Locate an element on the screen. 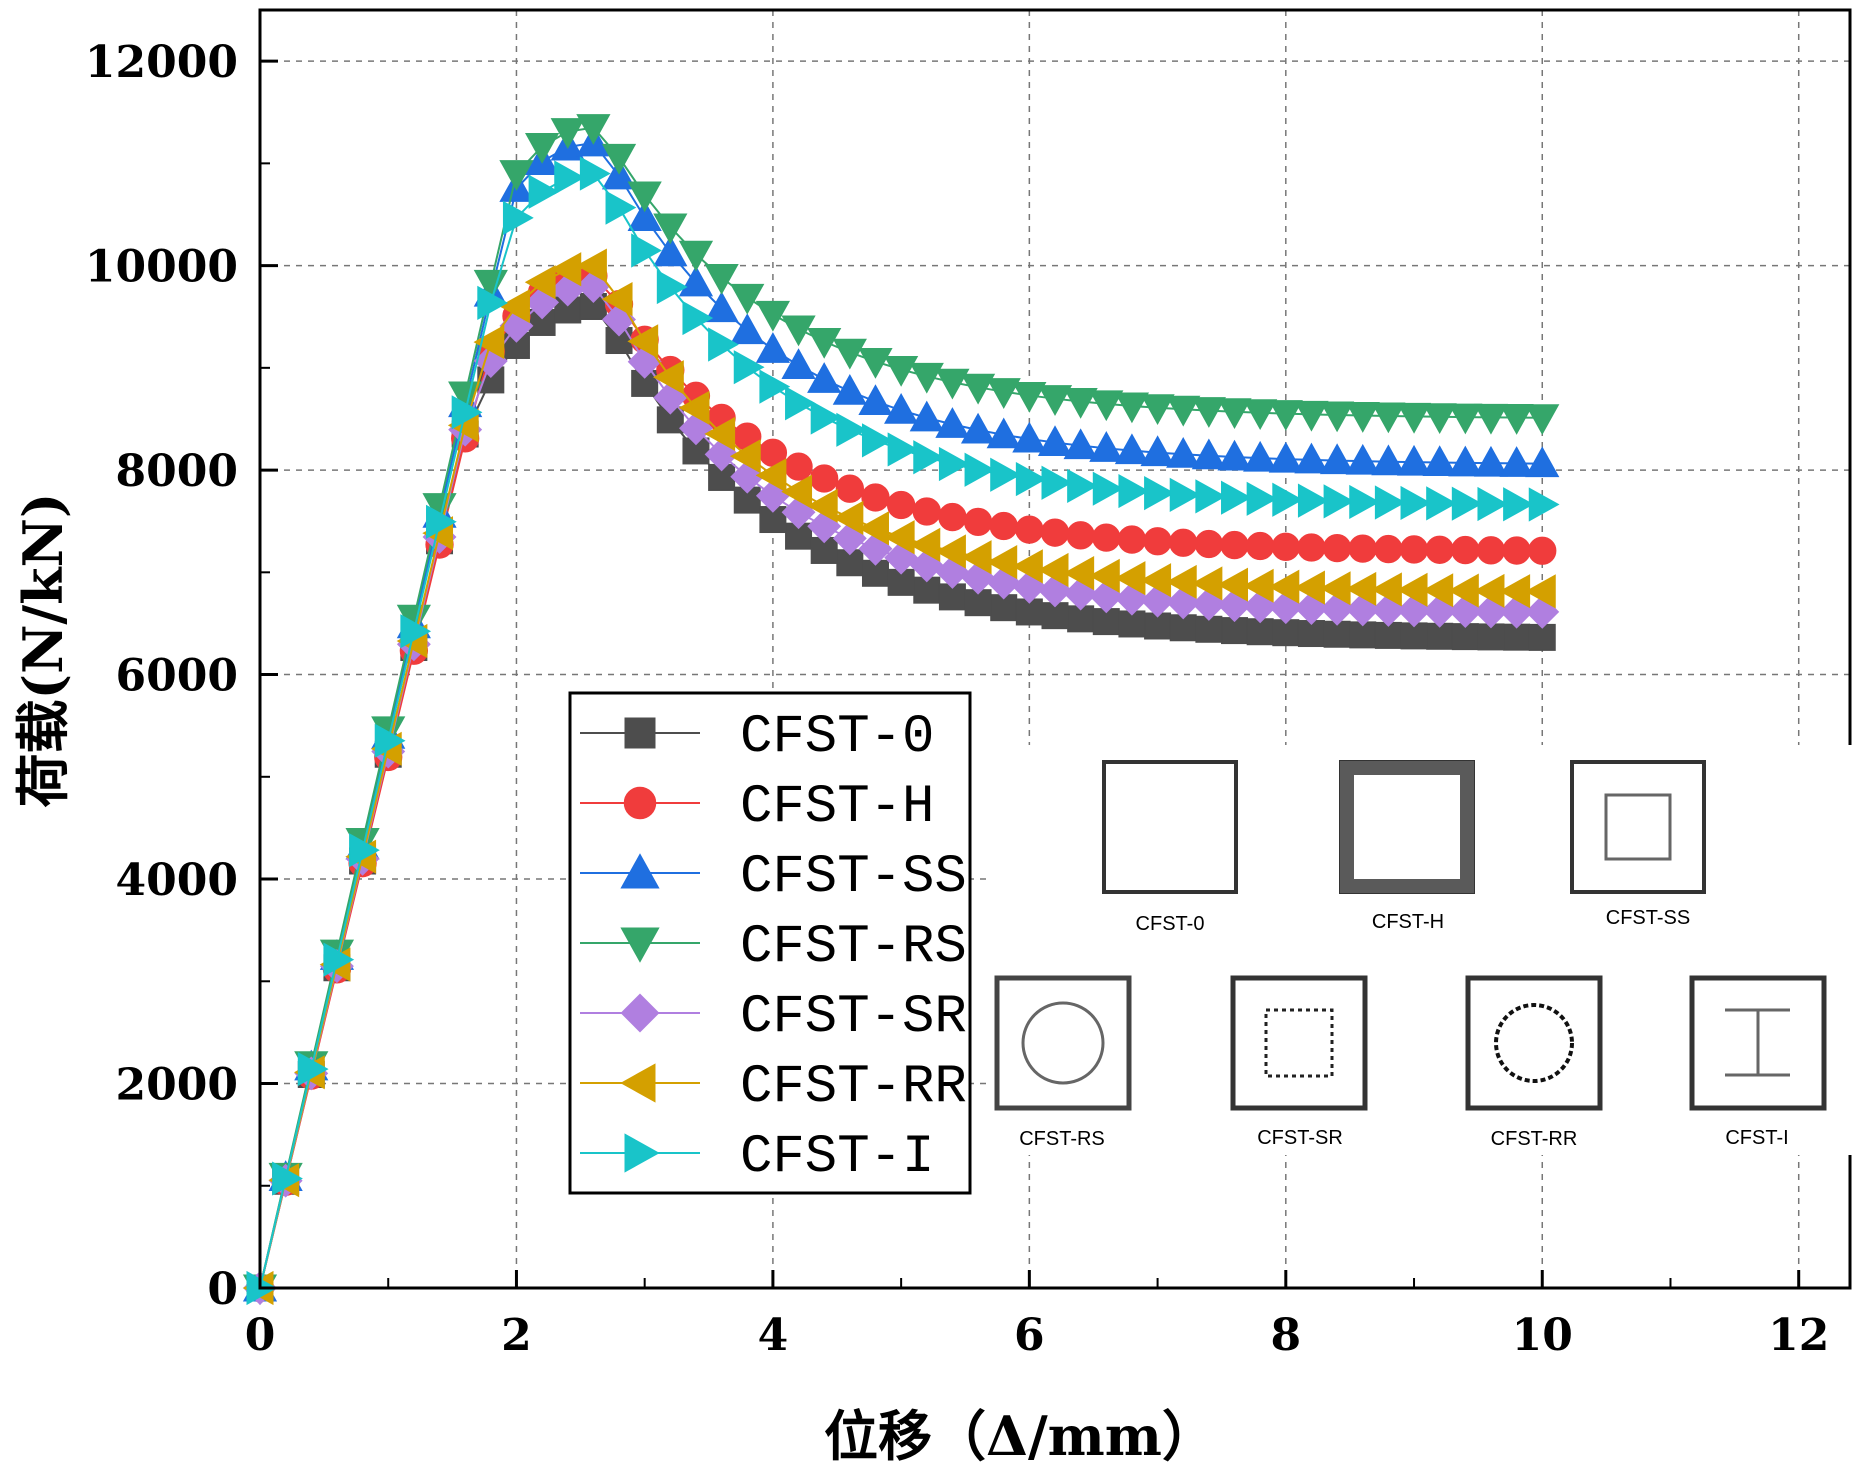 The height and width of the screenshot is (1473, 1858). section-label: CFST-SS is located at coordinates (1648, 918).